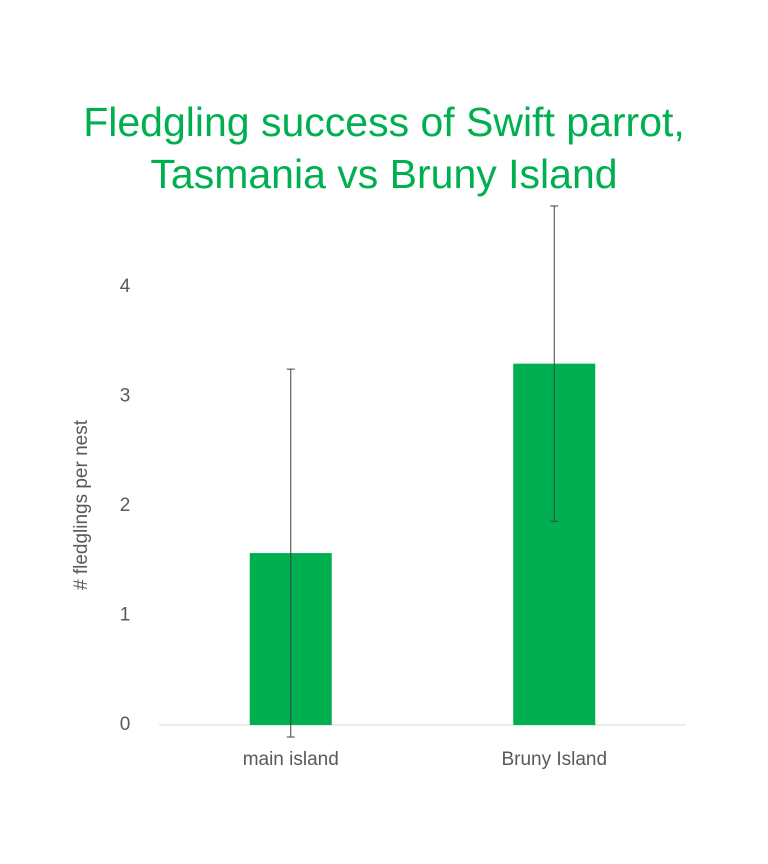 The width and height of the screenshot is (768, 864). Describe the element at coordinates (125, 396) in the screenshot. I see `y-tick-label: 3` at that location.